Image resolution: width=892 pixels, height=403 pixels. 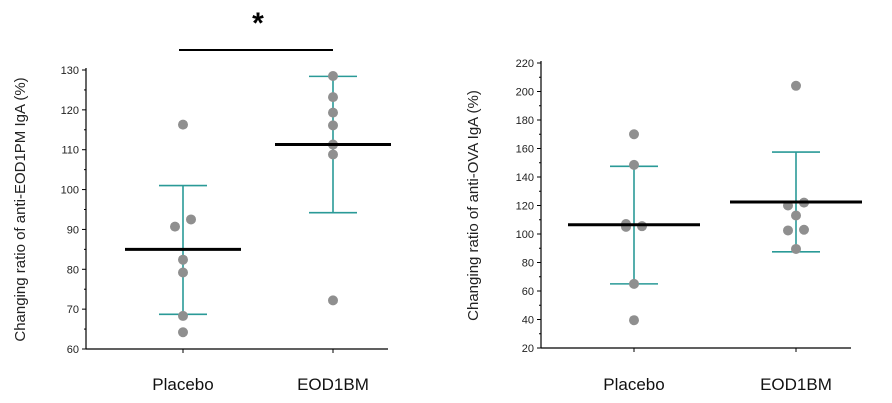 I want to click on y-tick-label: 180, so click(x=525, y=121).